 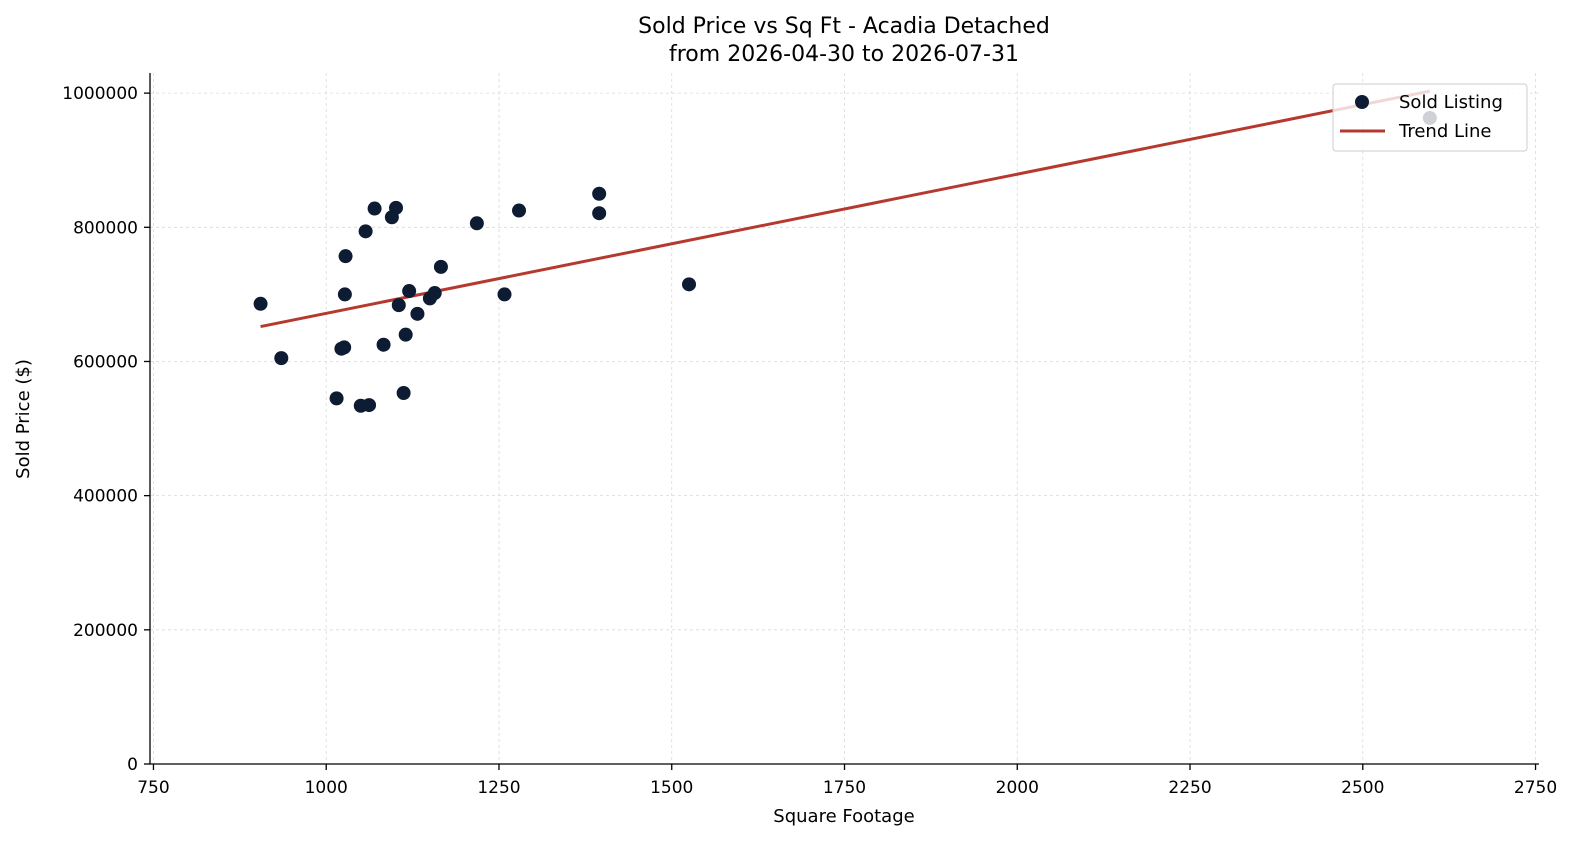 What do you see at coordinates (498, 788) in the screenshot?
I see `x-tick-label: 1250` at bounding box center [498, 788].